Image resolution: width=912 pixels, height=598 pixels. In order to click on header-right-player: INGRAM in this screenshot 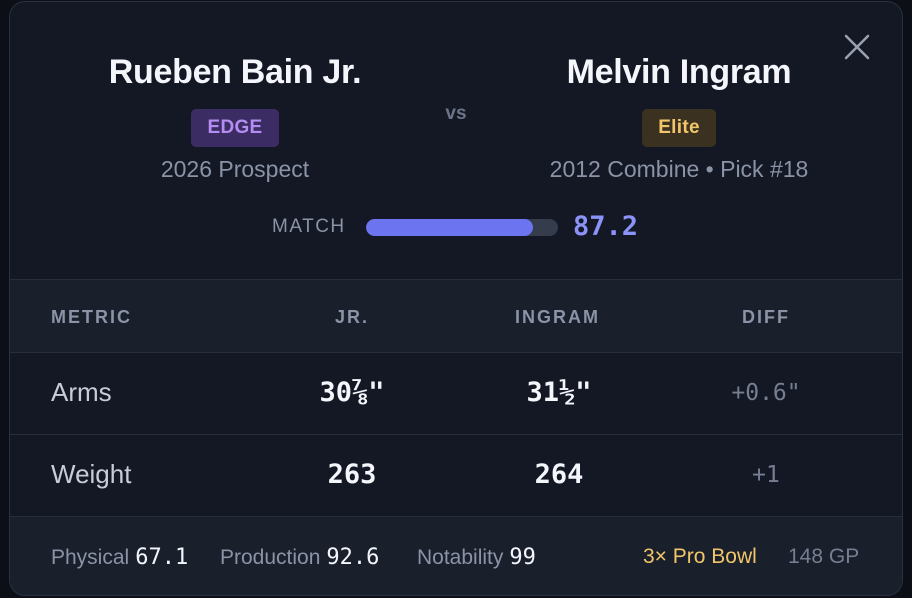, I will do `click(557, 317)`.